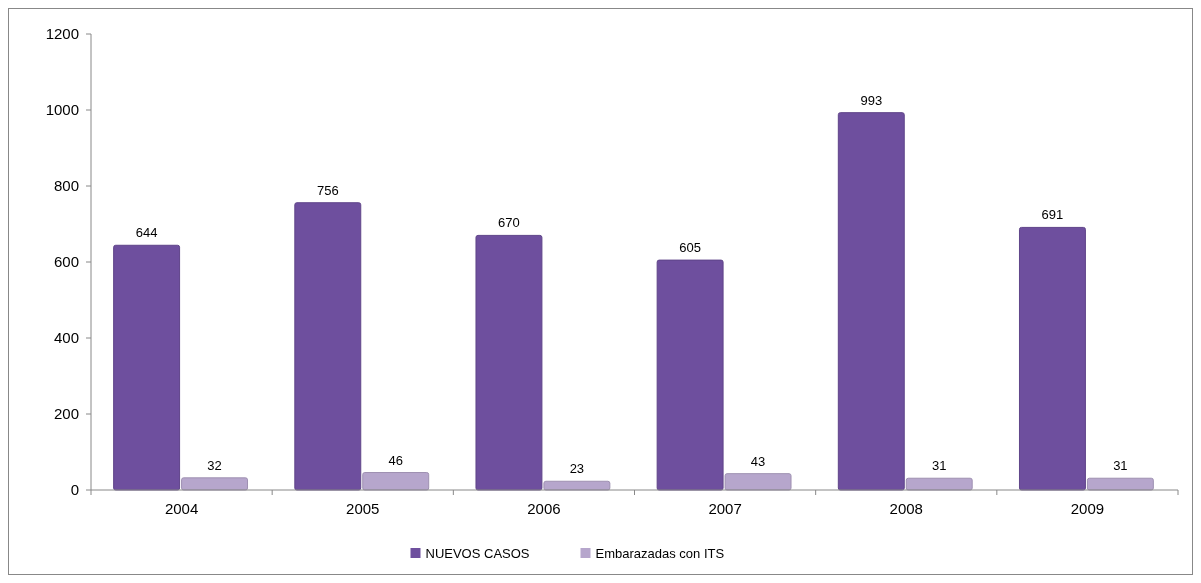 The image size is (1201, 583). Describe the element at coordinates (1052, 215) in the screenshot. I see `data-label: 691` at that location.